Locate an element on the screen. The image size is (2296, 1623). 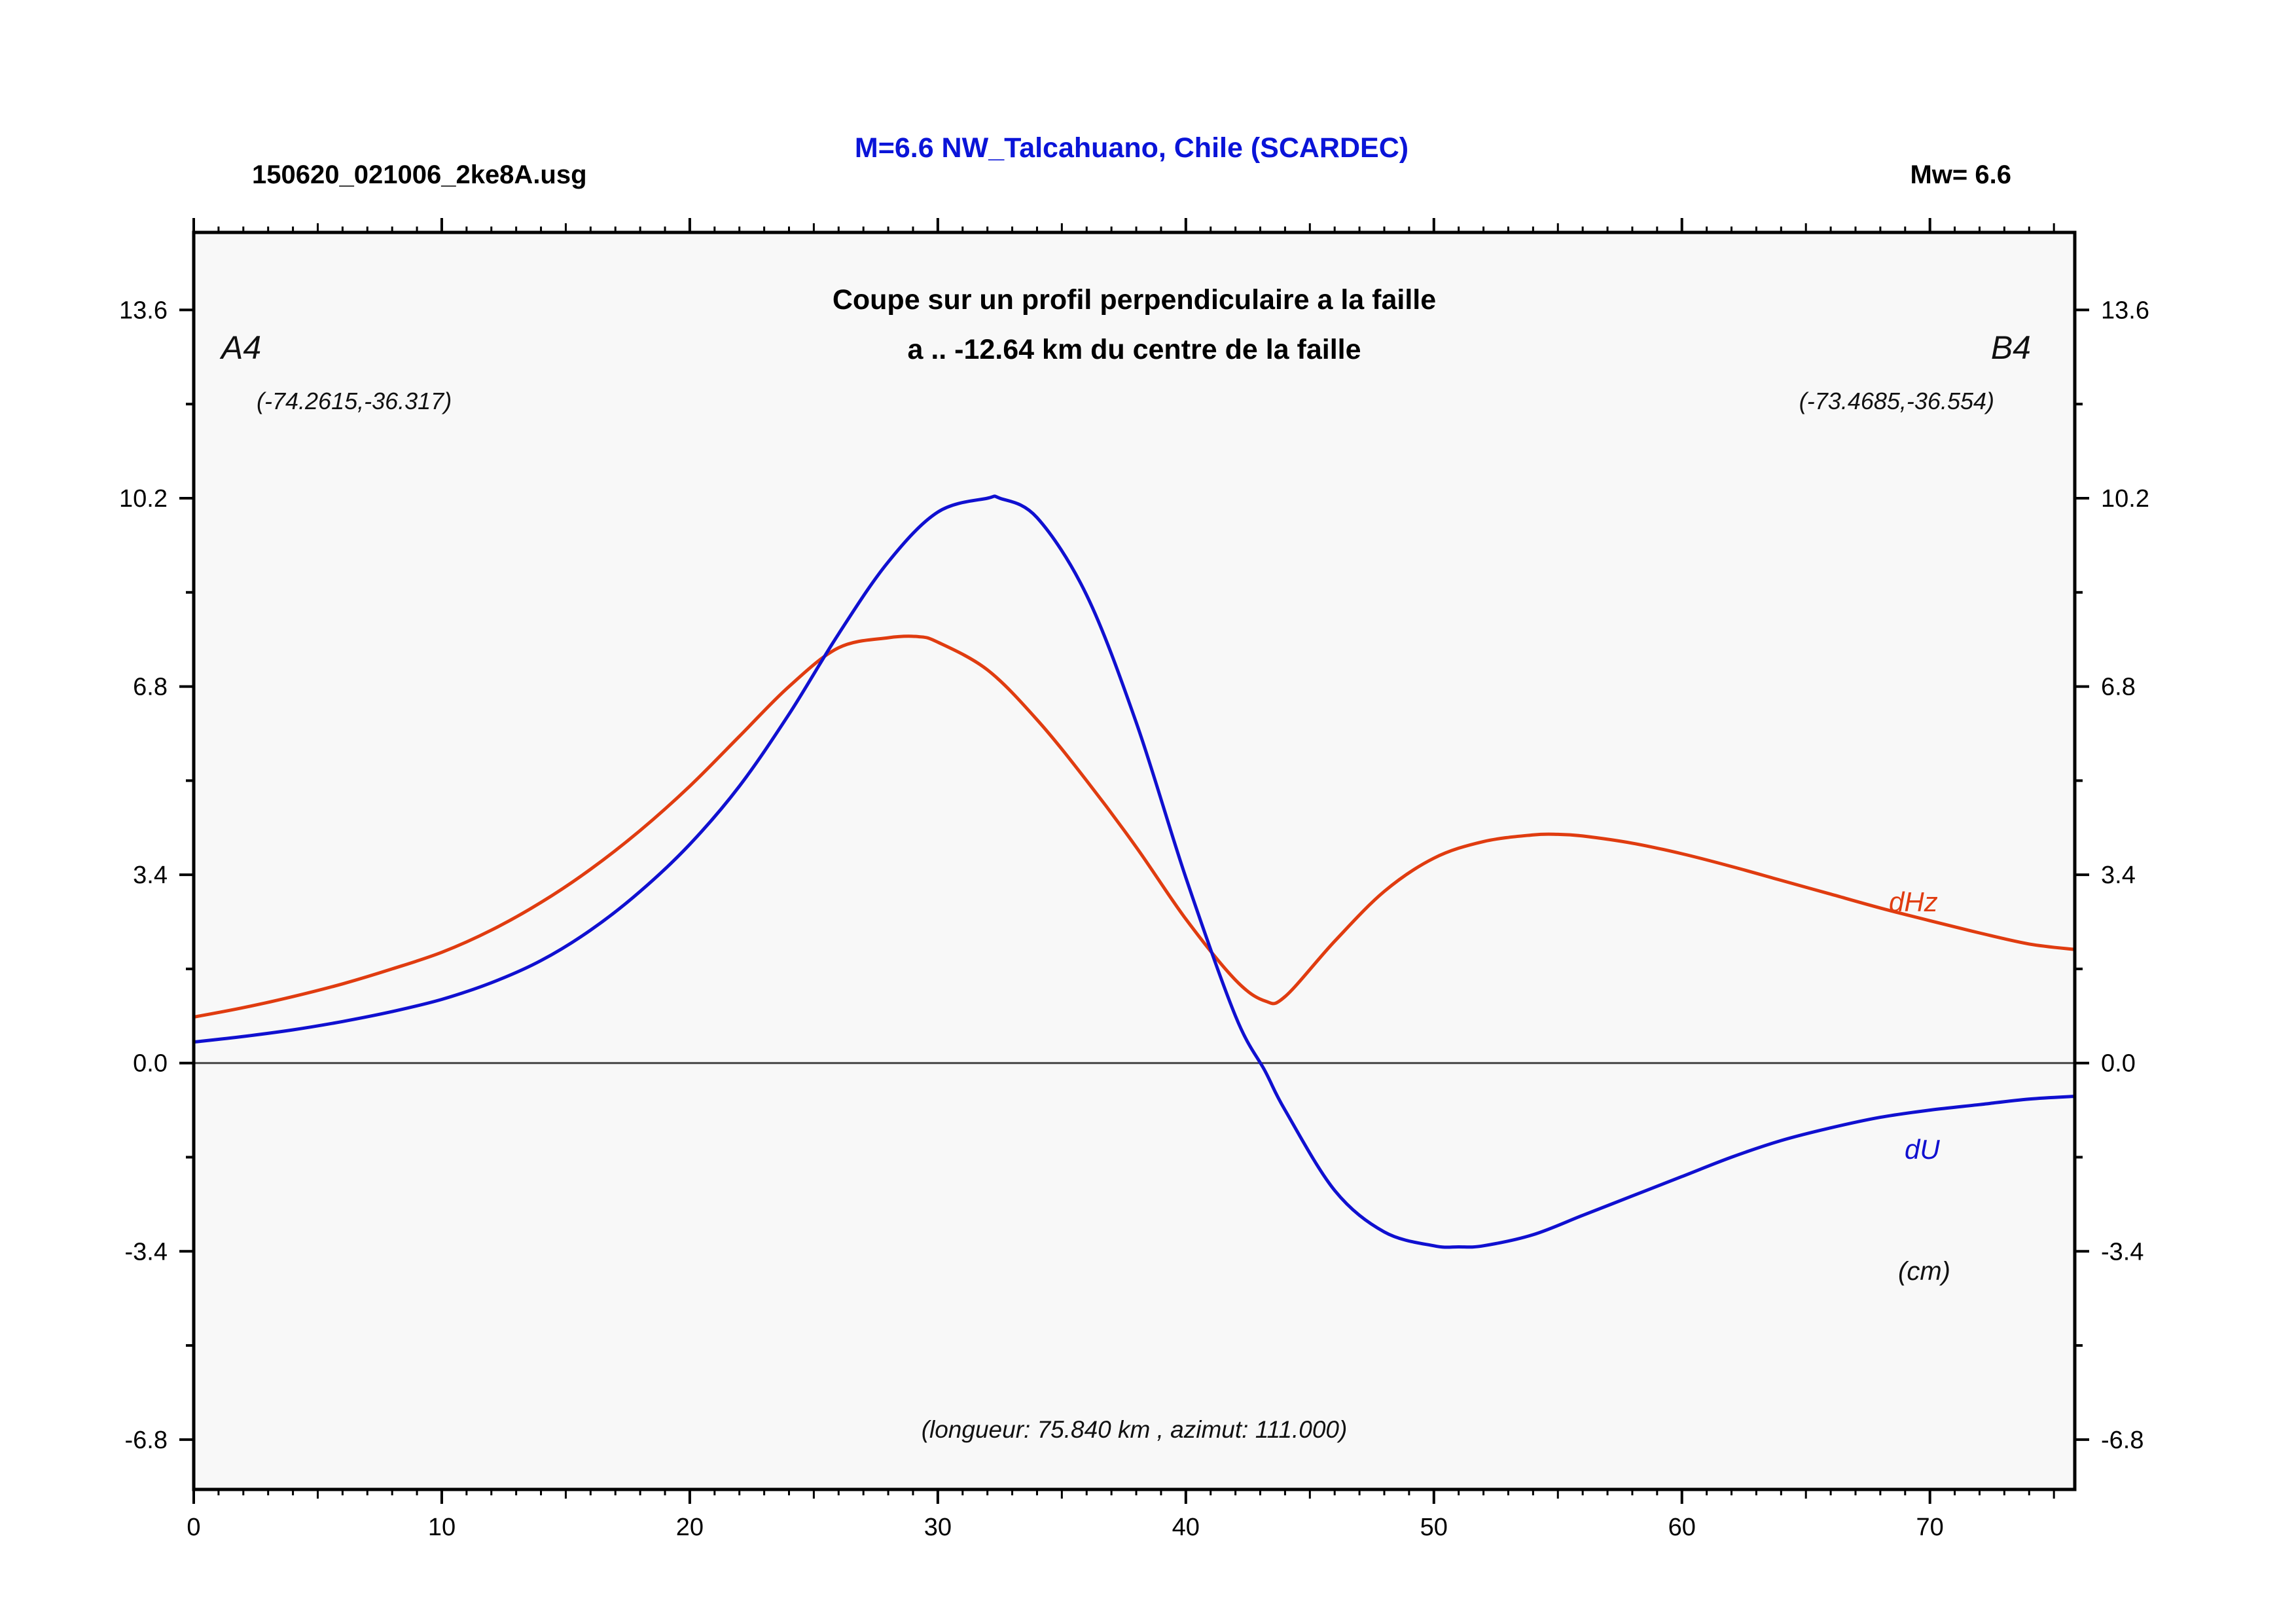
header-filename: 150620_021006_2ke8A.usg is located at coordinates (419, 174).